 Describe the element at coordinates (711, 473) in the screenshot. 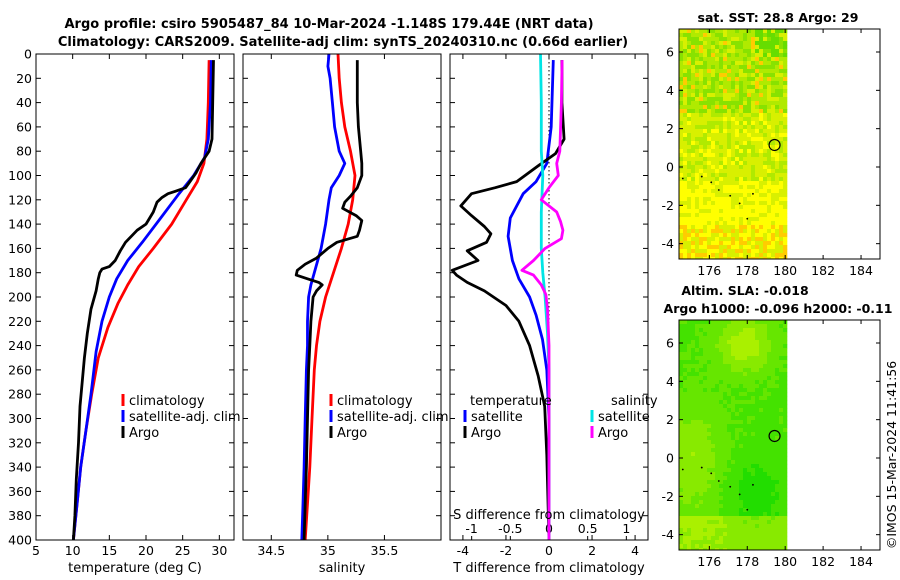

I see `coastline-dot` at that location.